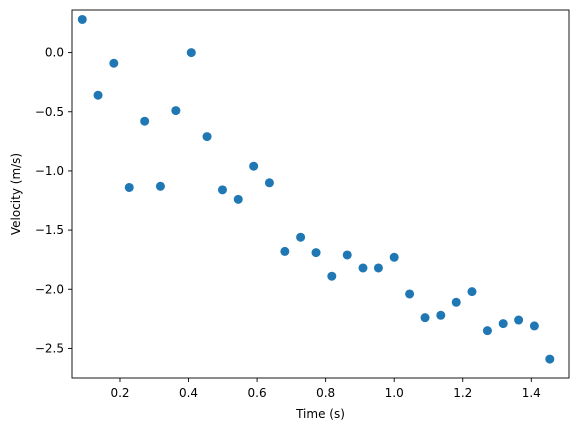 The width and height of the screenshot is (578, 432). Describe the element at coordinates (394, 393) in the screenshot. I see `x-tick-label: 1.0` at that location.